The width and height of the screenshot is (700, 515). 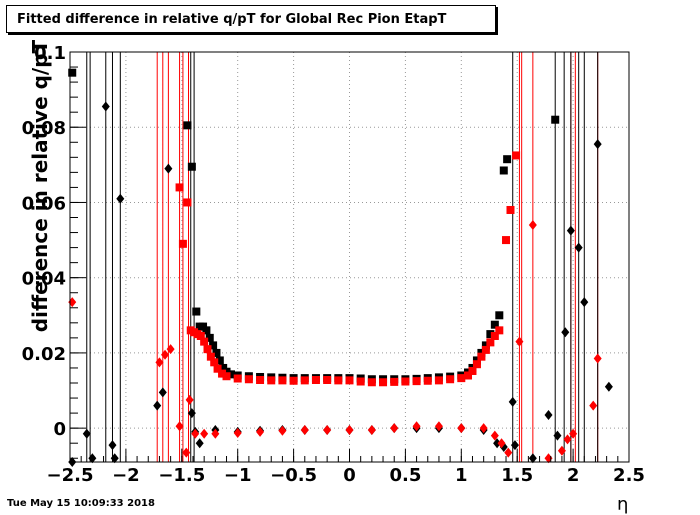 What do you see at coordinates (44, 279) in the screenshot?
I see `y-tick-label: 0.04` at bounding box center [44, 279].